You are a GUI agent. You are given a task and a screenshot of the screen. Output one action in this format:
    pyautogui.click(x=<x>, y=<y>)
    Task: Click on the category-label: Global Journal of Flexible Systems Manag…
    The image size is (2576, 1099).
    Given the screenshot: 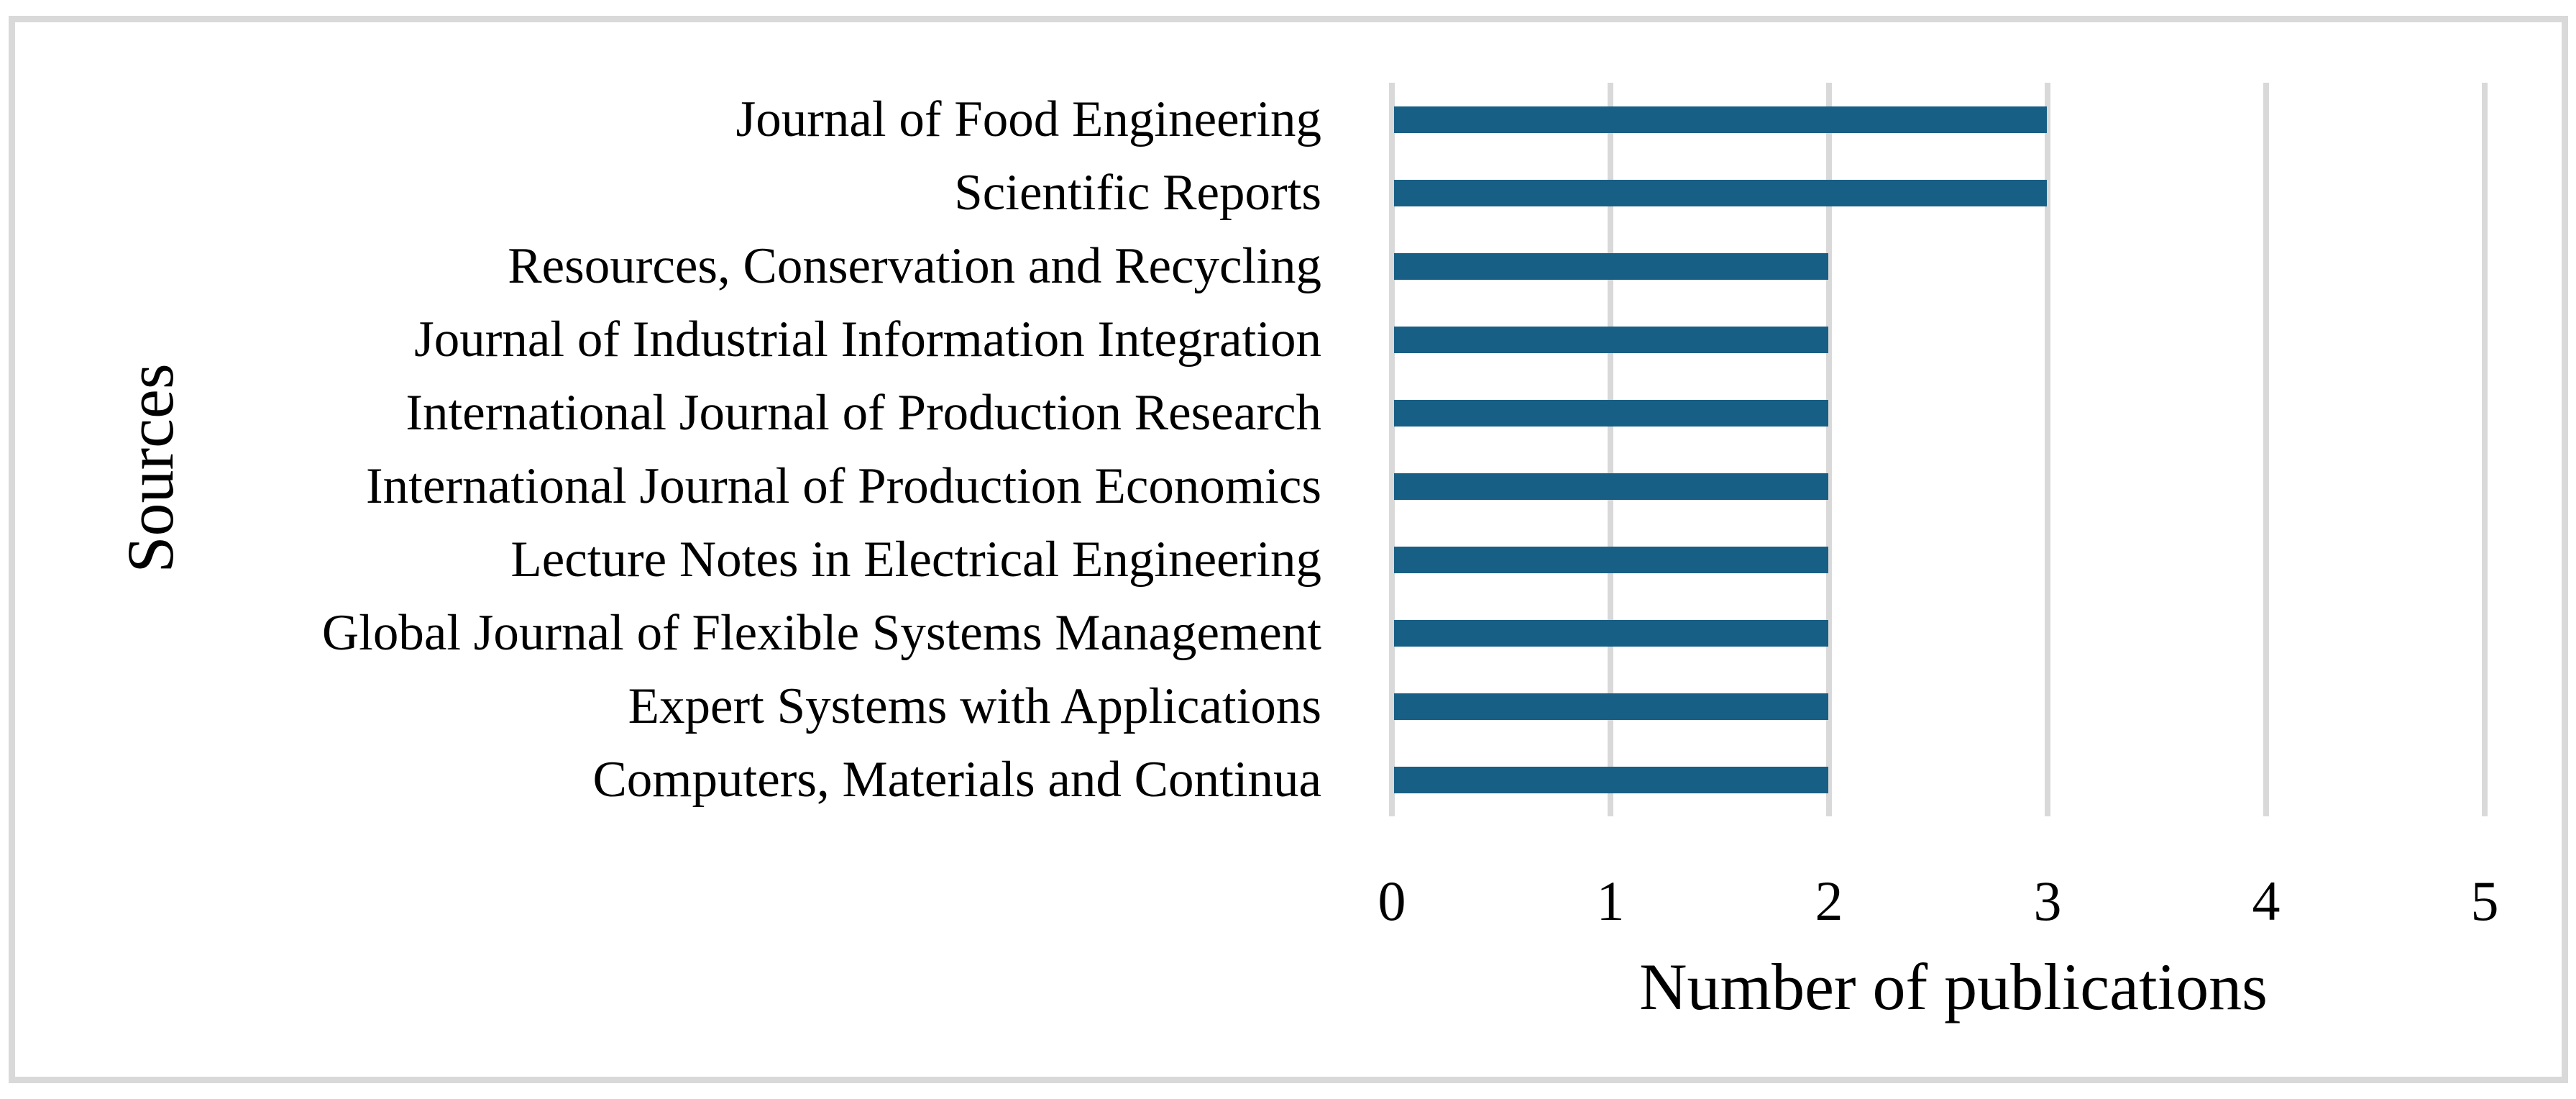 What is the action you would take?
    pyautogui.click(x=821, y=633)
    